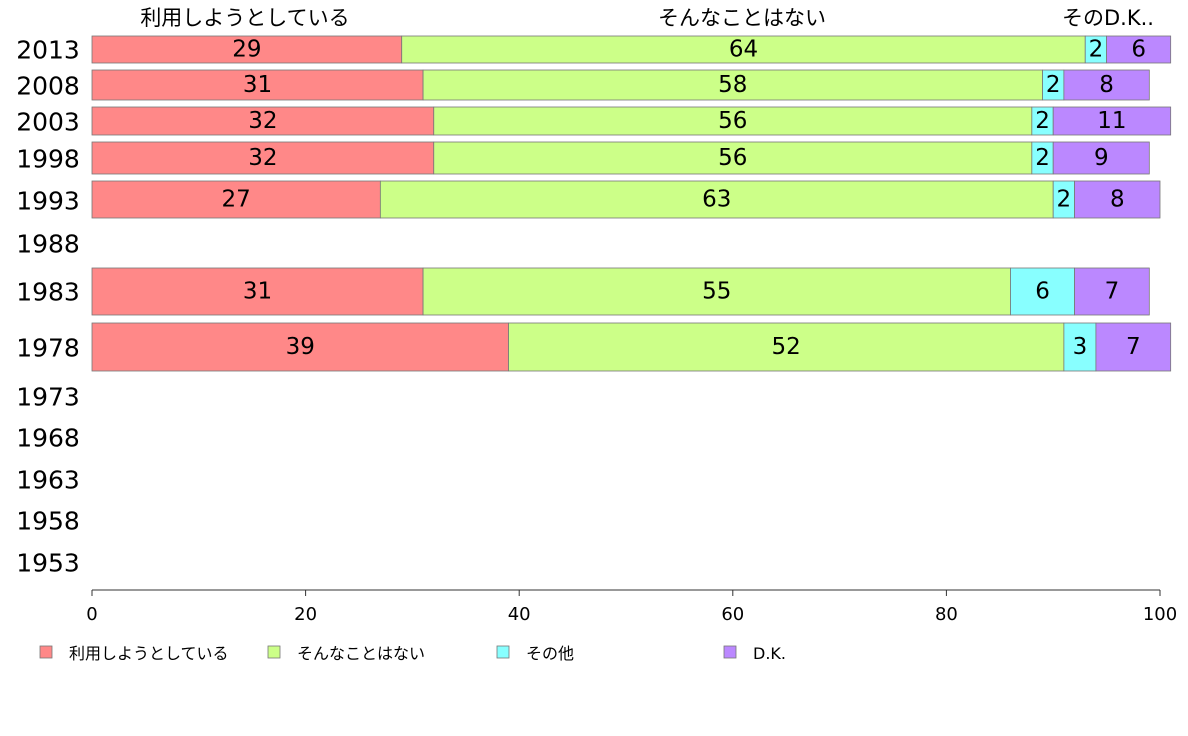  I want to click on year-label-1988: 1988, so click(48, 244).